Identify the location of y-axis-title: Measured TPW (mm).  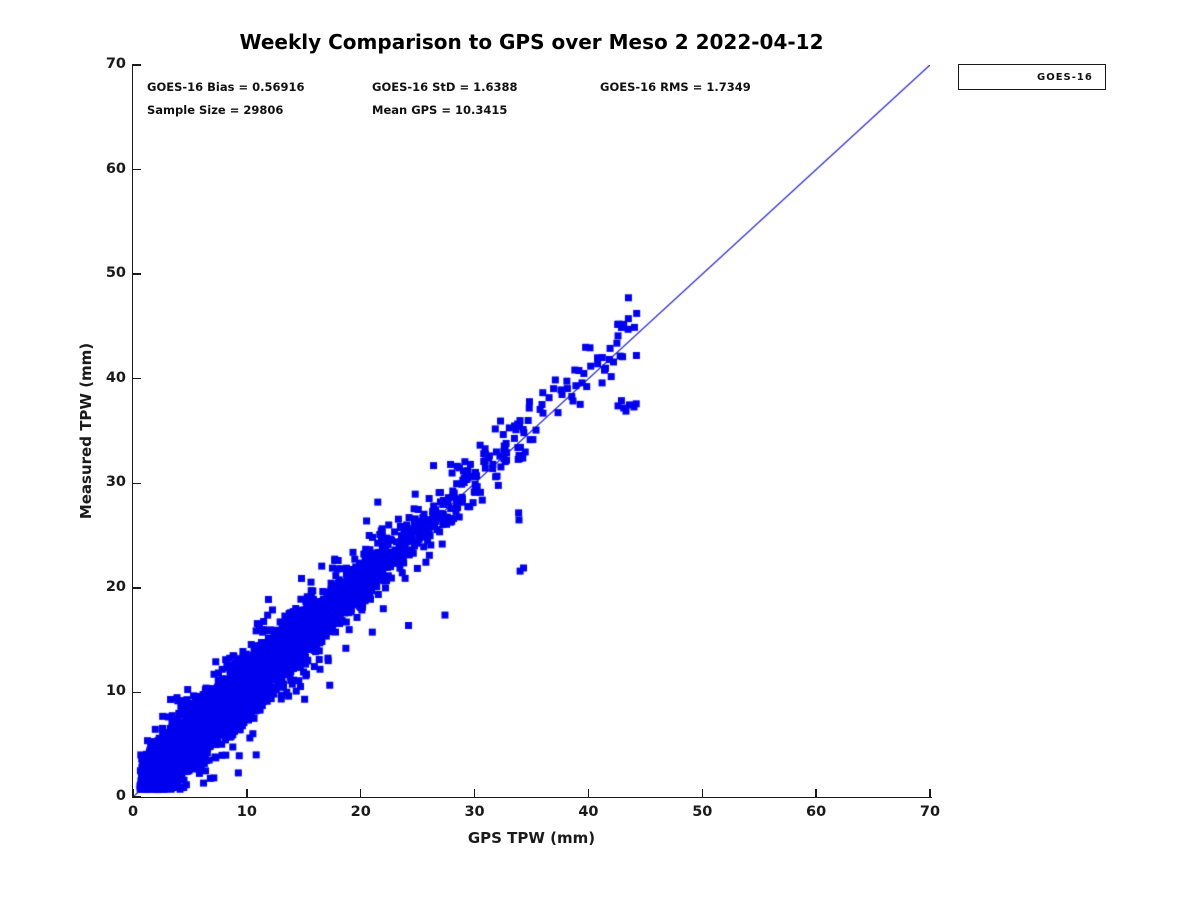
(86, 431).